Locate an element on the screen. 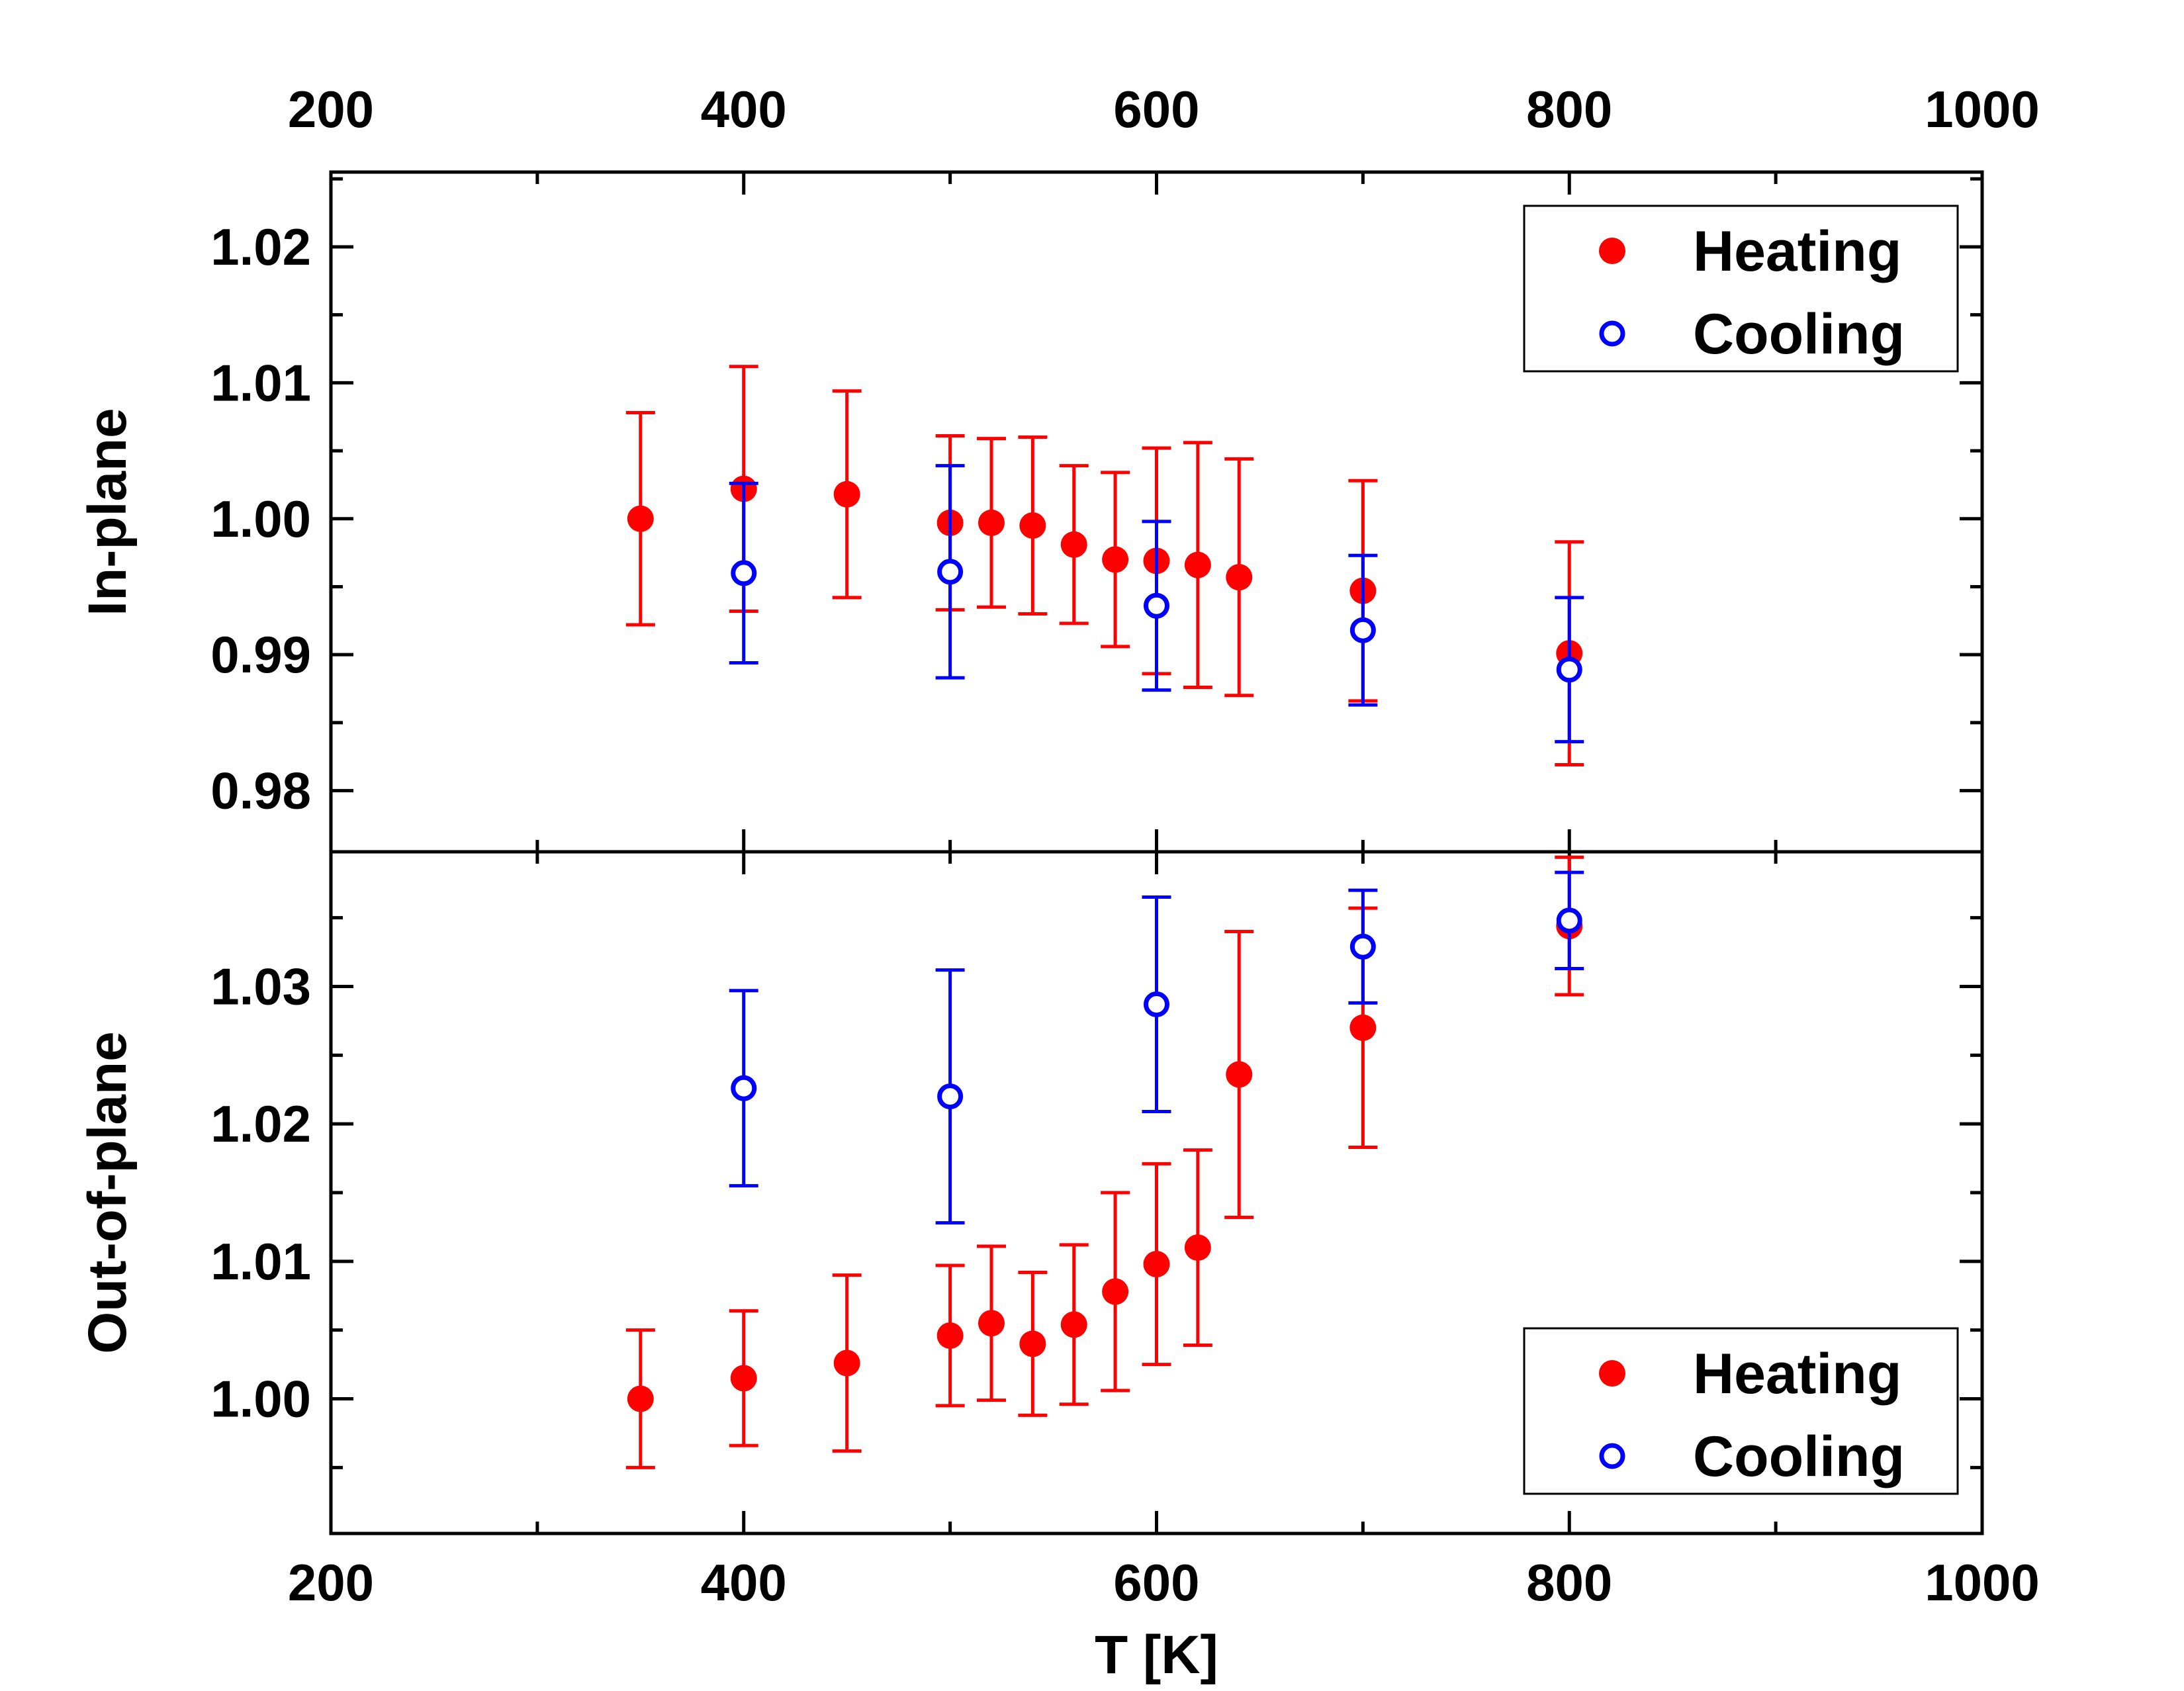 The width and height of the screenshot is (2184, 1691). x-axis-title: T [K] is located at coordinates (1156, 1655).